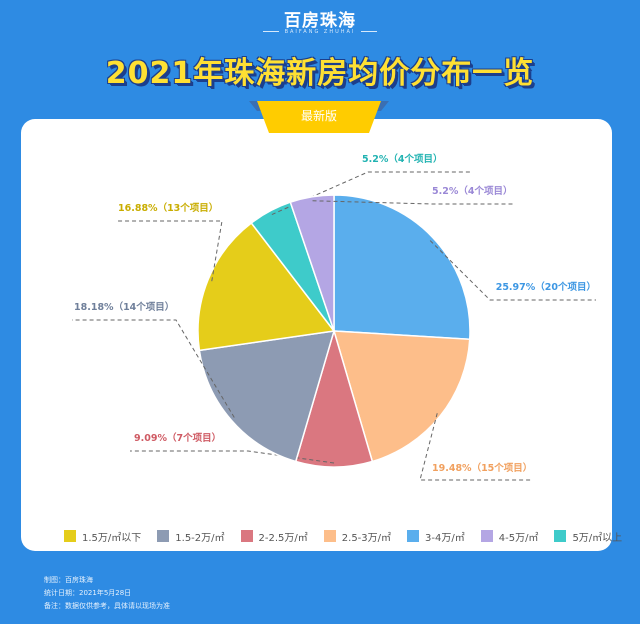 The width and height of the screenshot is (640, 624). I want to click on legend-item: 3-4万/㎡, so click(436, 536).